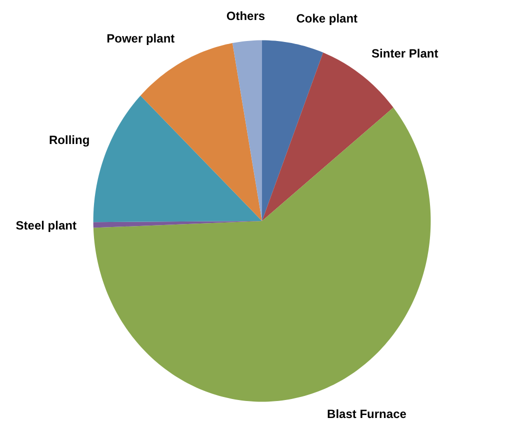  What do you see at coordinates (69, 140) in the screenshot?
I see `slice-label: Rolling` at bounding box center [69, 140].